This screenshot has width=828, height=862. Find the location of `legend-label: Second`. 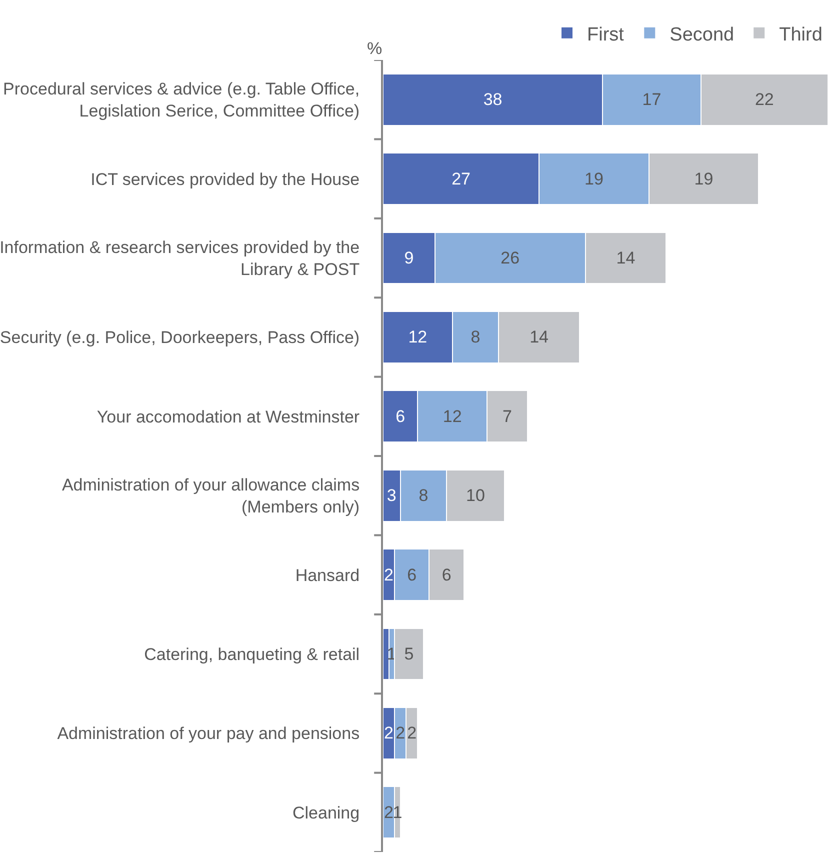

legend-label: Second is located at coordinates (702, 35).